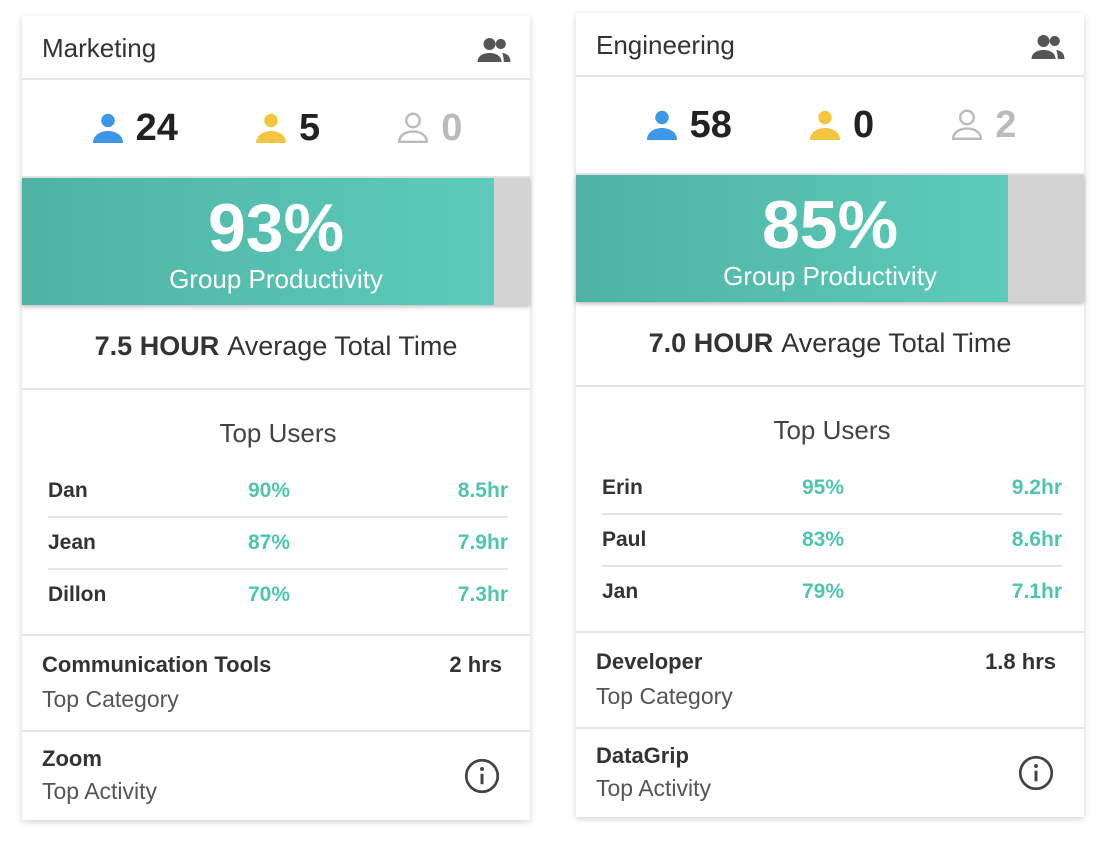  I want to click on productivity-bar: 93% Group Productivity, so click(276, 241).